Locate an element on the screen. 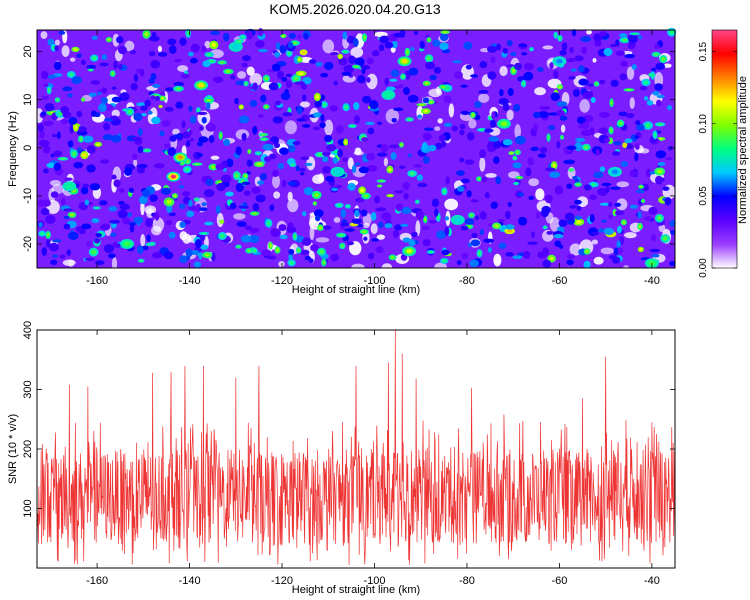  spectrogram-peak is located at coordinates (235, 46).